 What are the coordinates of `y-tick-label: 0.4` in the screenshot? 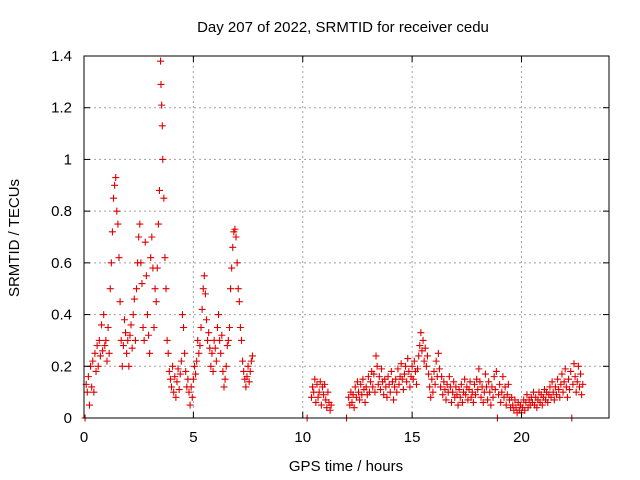 It's located at (61, 315).